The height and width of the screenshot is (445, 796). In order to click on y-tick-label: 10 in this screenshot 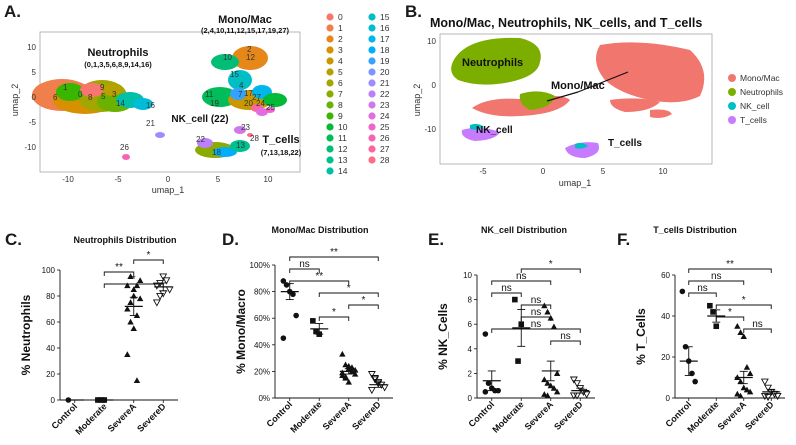, I will do `click(467, 275)`.